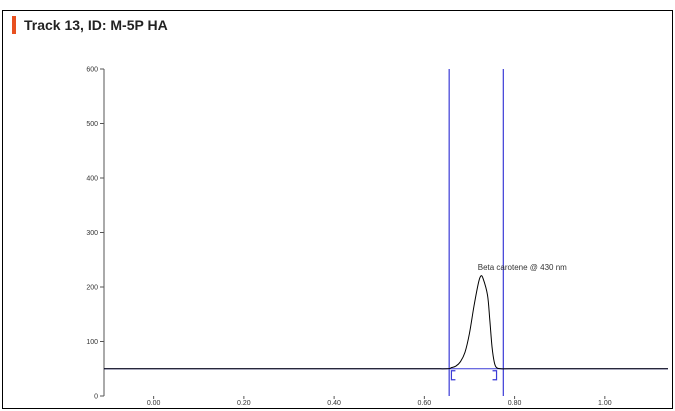  I want to click on x-tick-label: 0.60, so click(425, 403).